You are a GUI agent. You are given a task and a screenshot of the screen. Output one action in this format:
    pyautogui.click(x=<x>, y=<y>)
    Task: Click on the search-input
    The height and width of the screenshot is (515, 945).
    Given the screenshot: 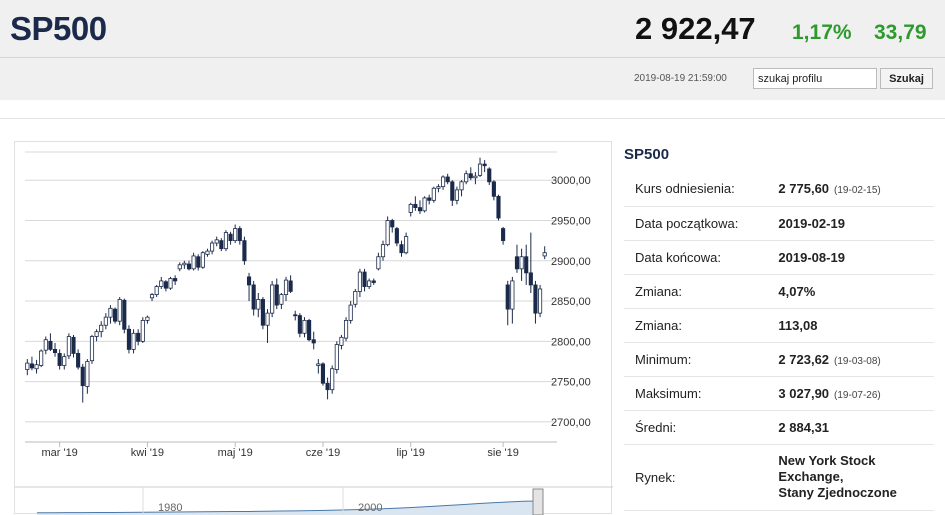 What is the action you would take?
    pyautogui.click(x=815, y=78)
    